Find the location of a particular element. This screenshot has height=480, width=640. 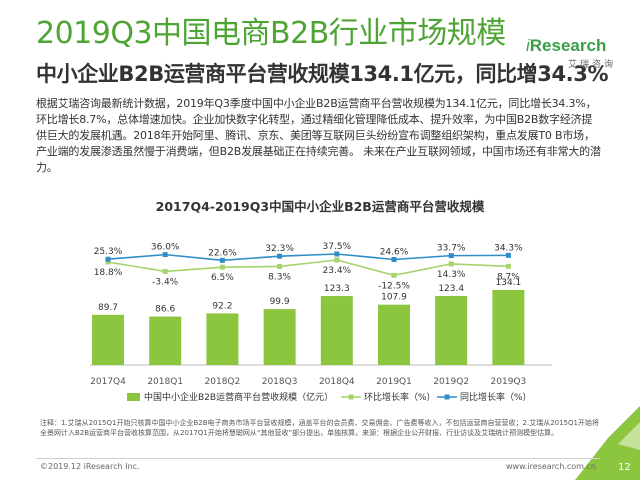

bar-label-2018Q4: 123.3 is located at coordinates (337, 289).